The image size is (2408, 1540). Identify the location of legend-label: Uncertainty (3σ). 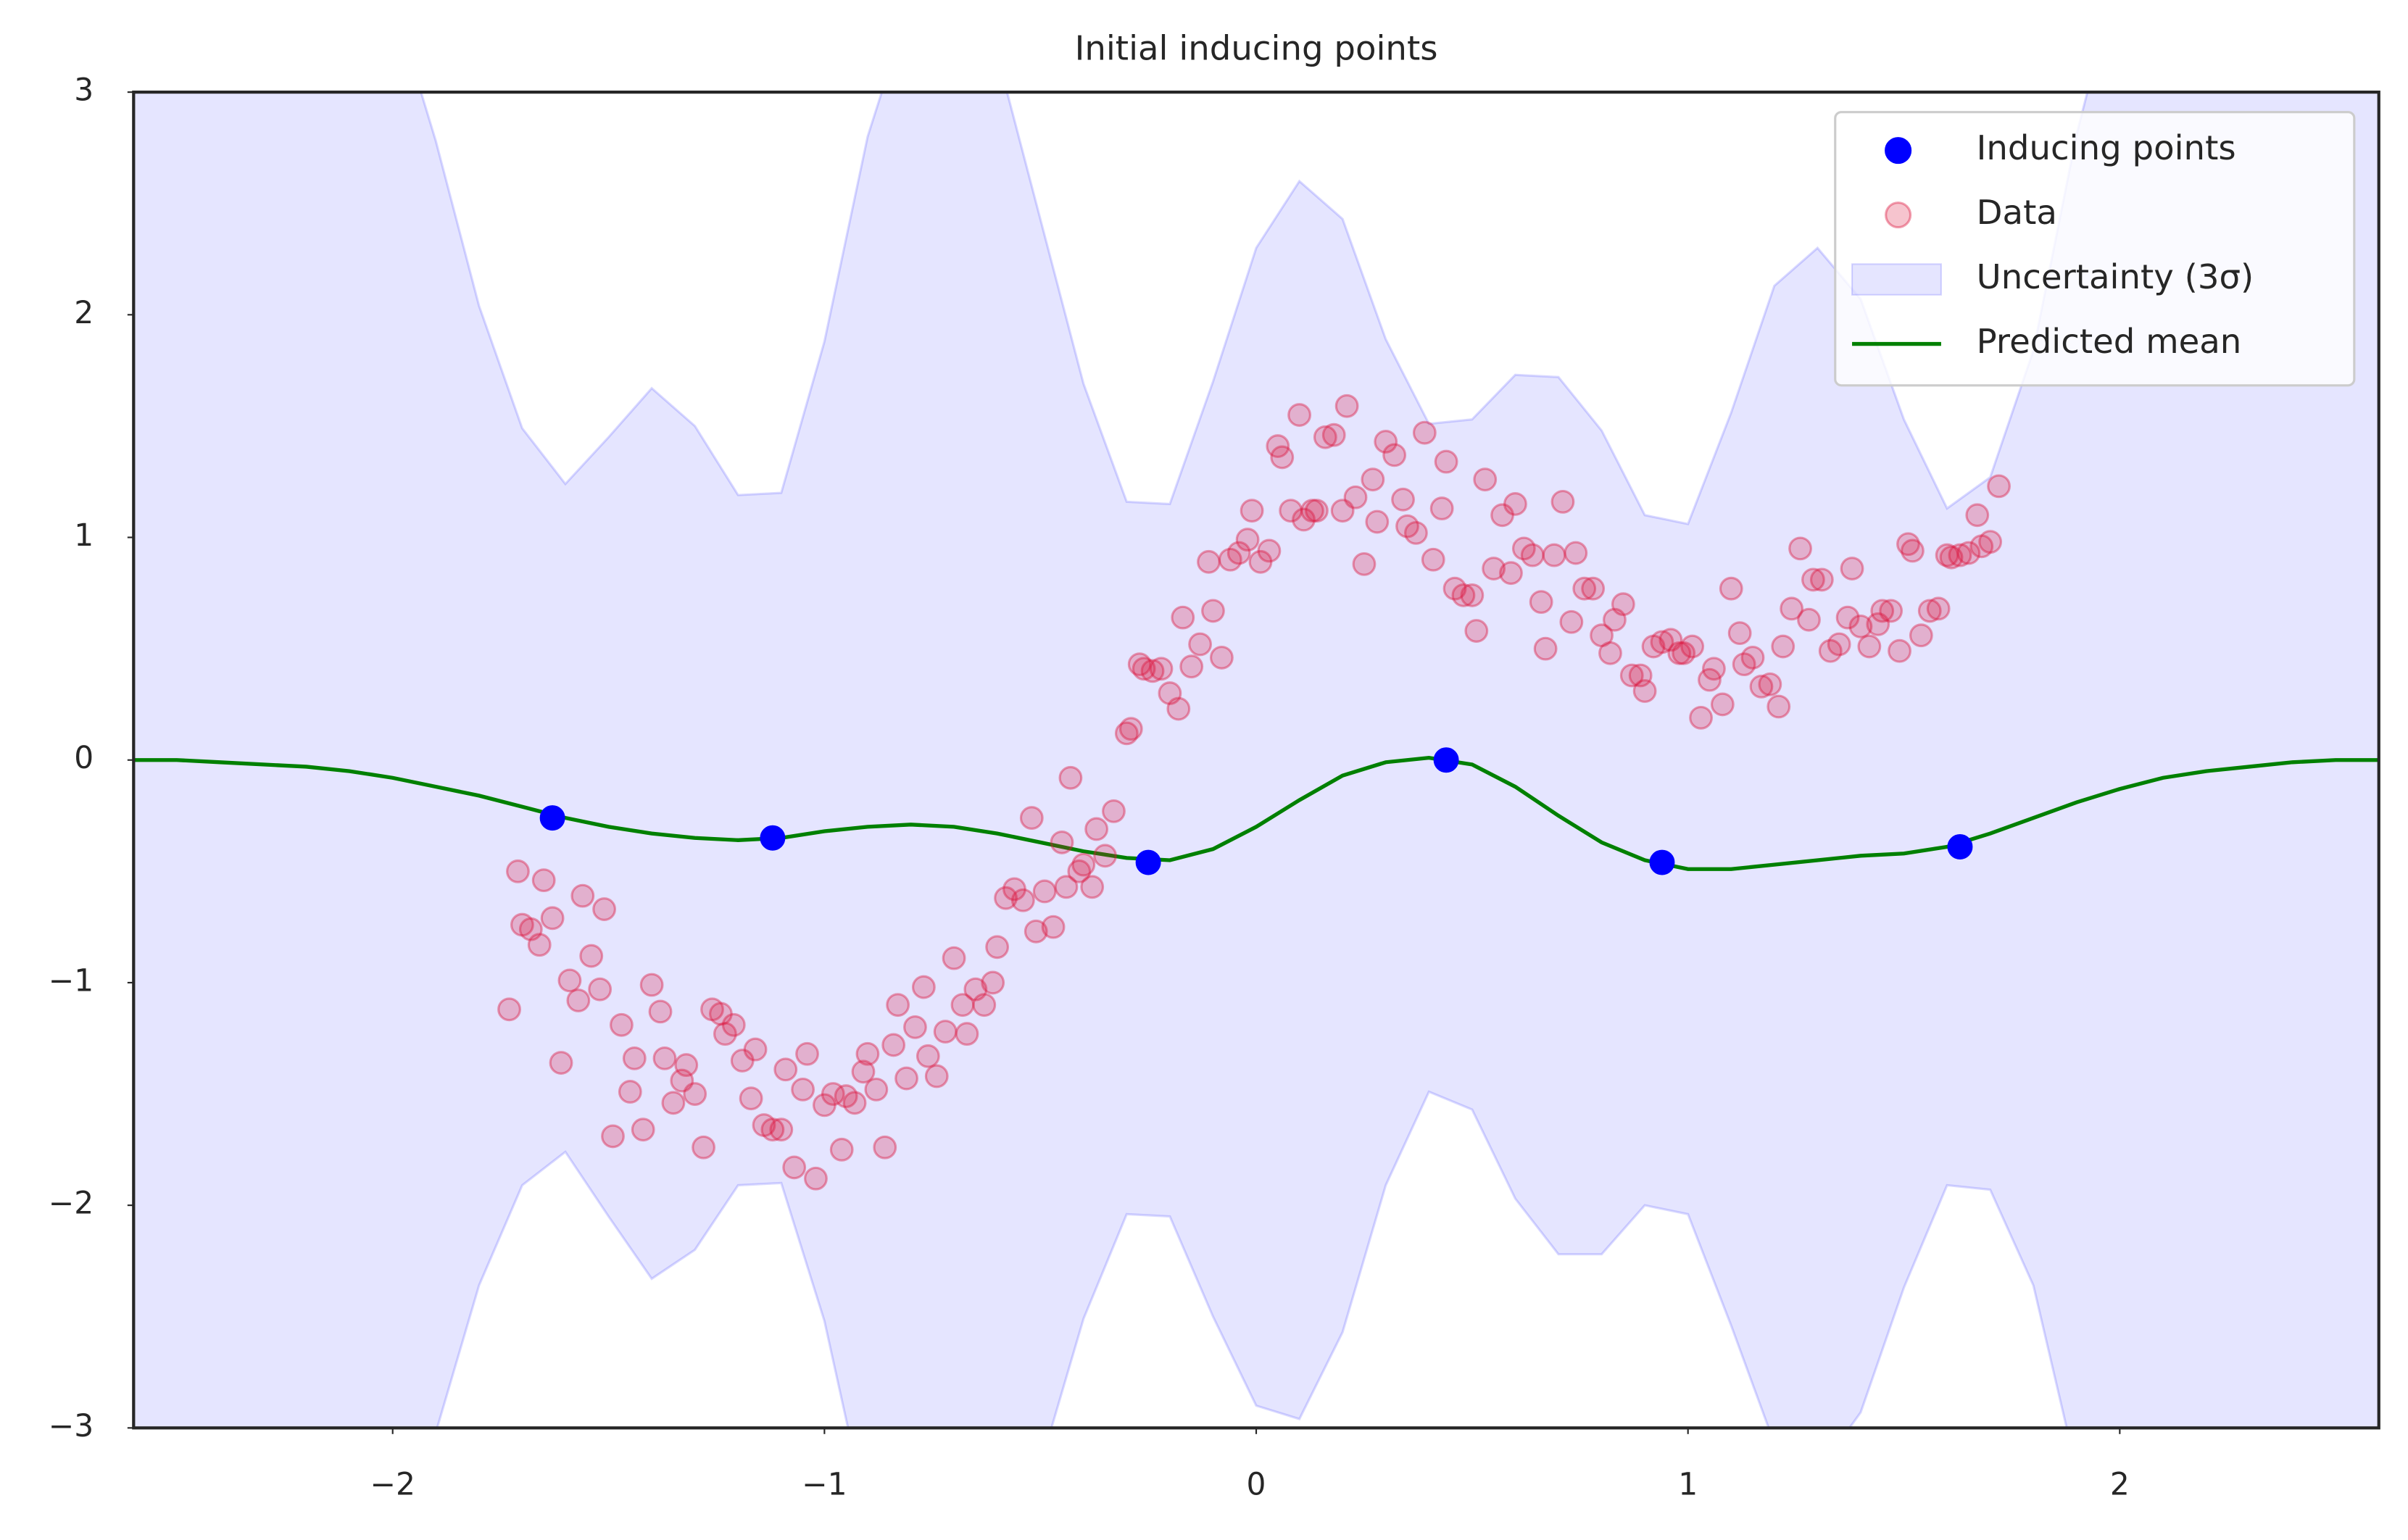
(2115, 276).